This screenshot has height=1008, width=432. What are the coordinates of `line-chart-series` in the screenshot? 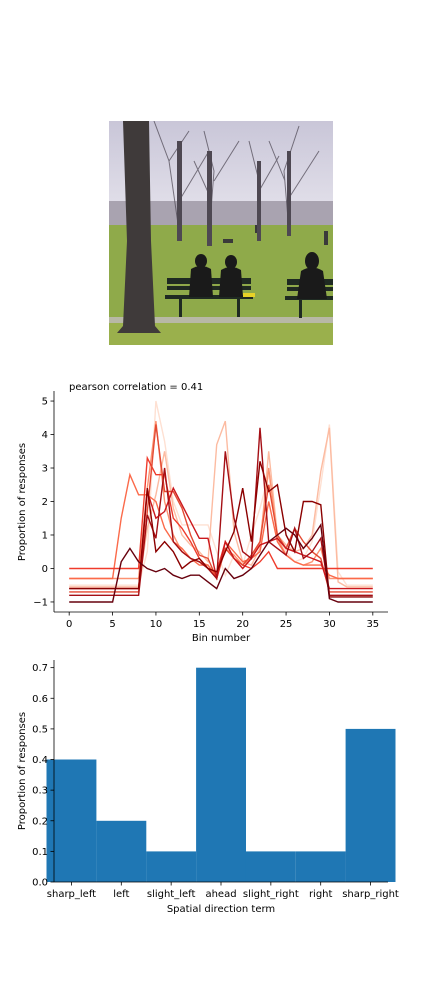 It's located at (221, 501).